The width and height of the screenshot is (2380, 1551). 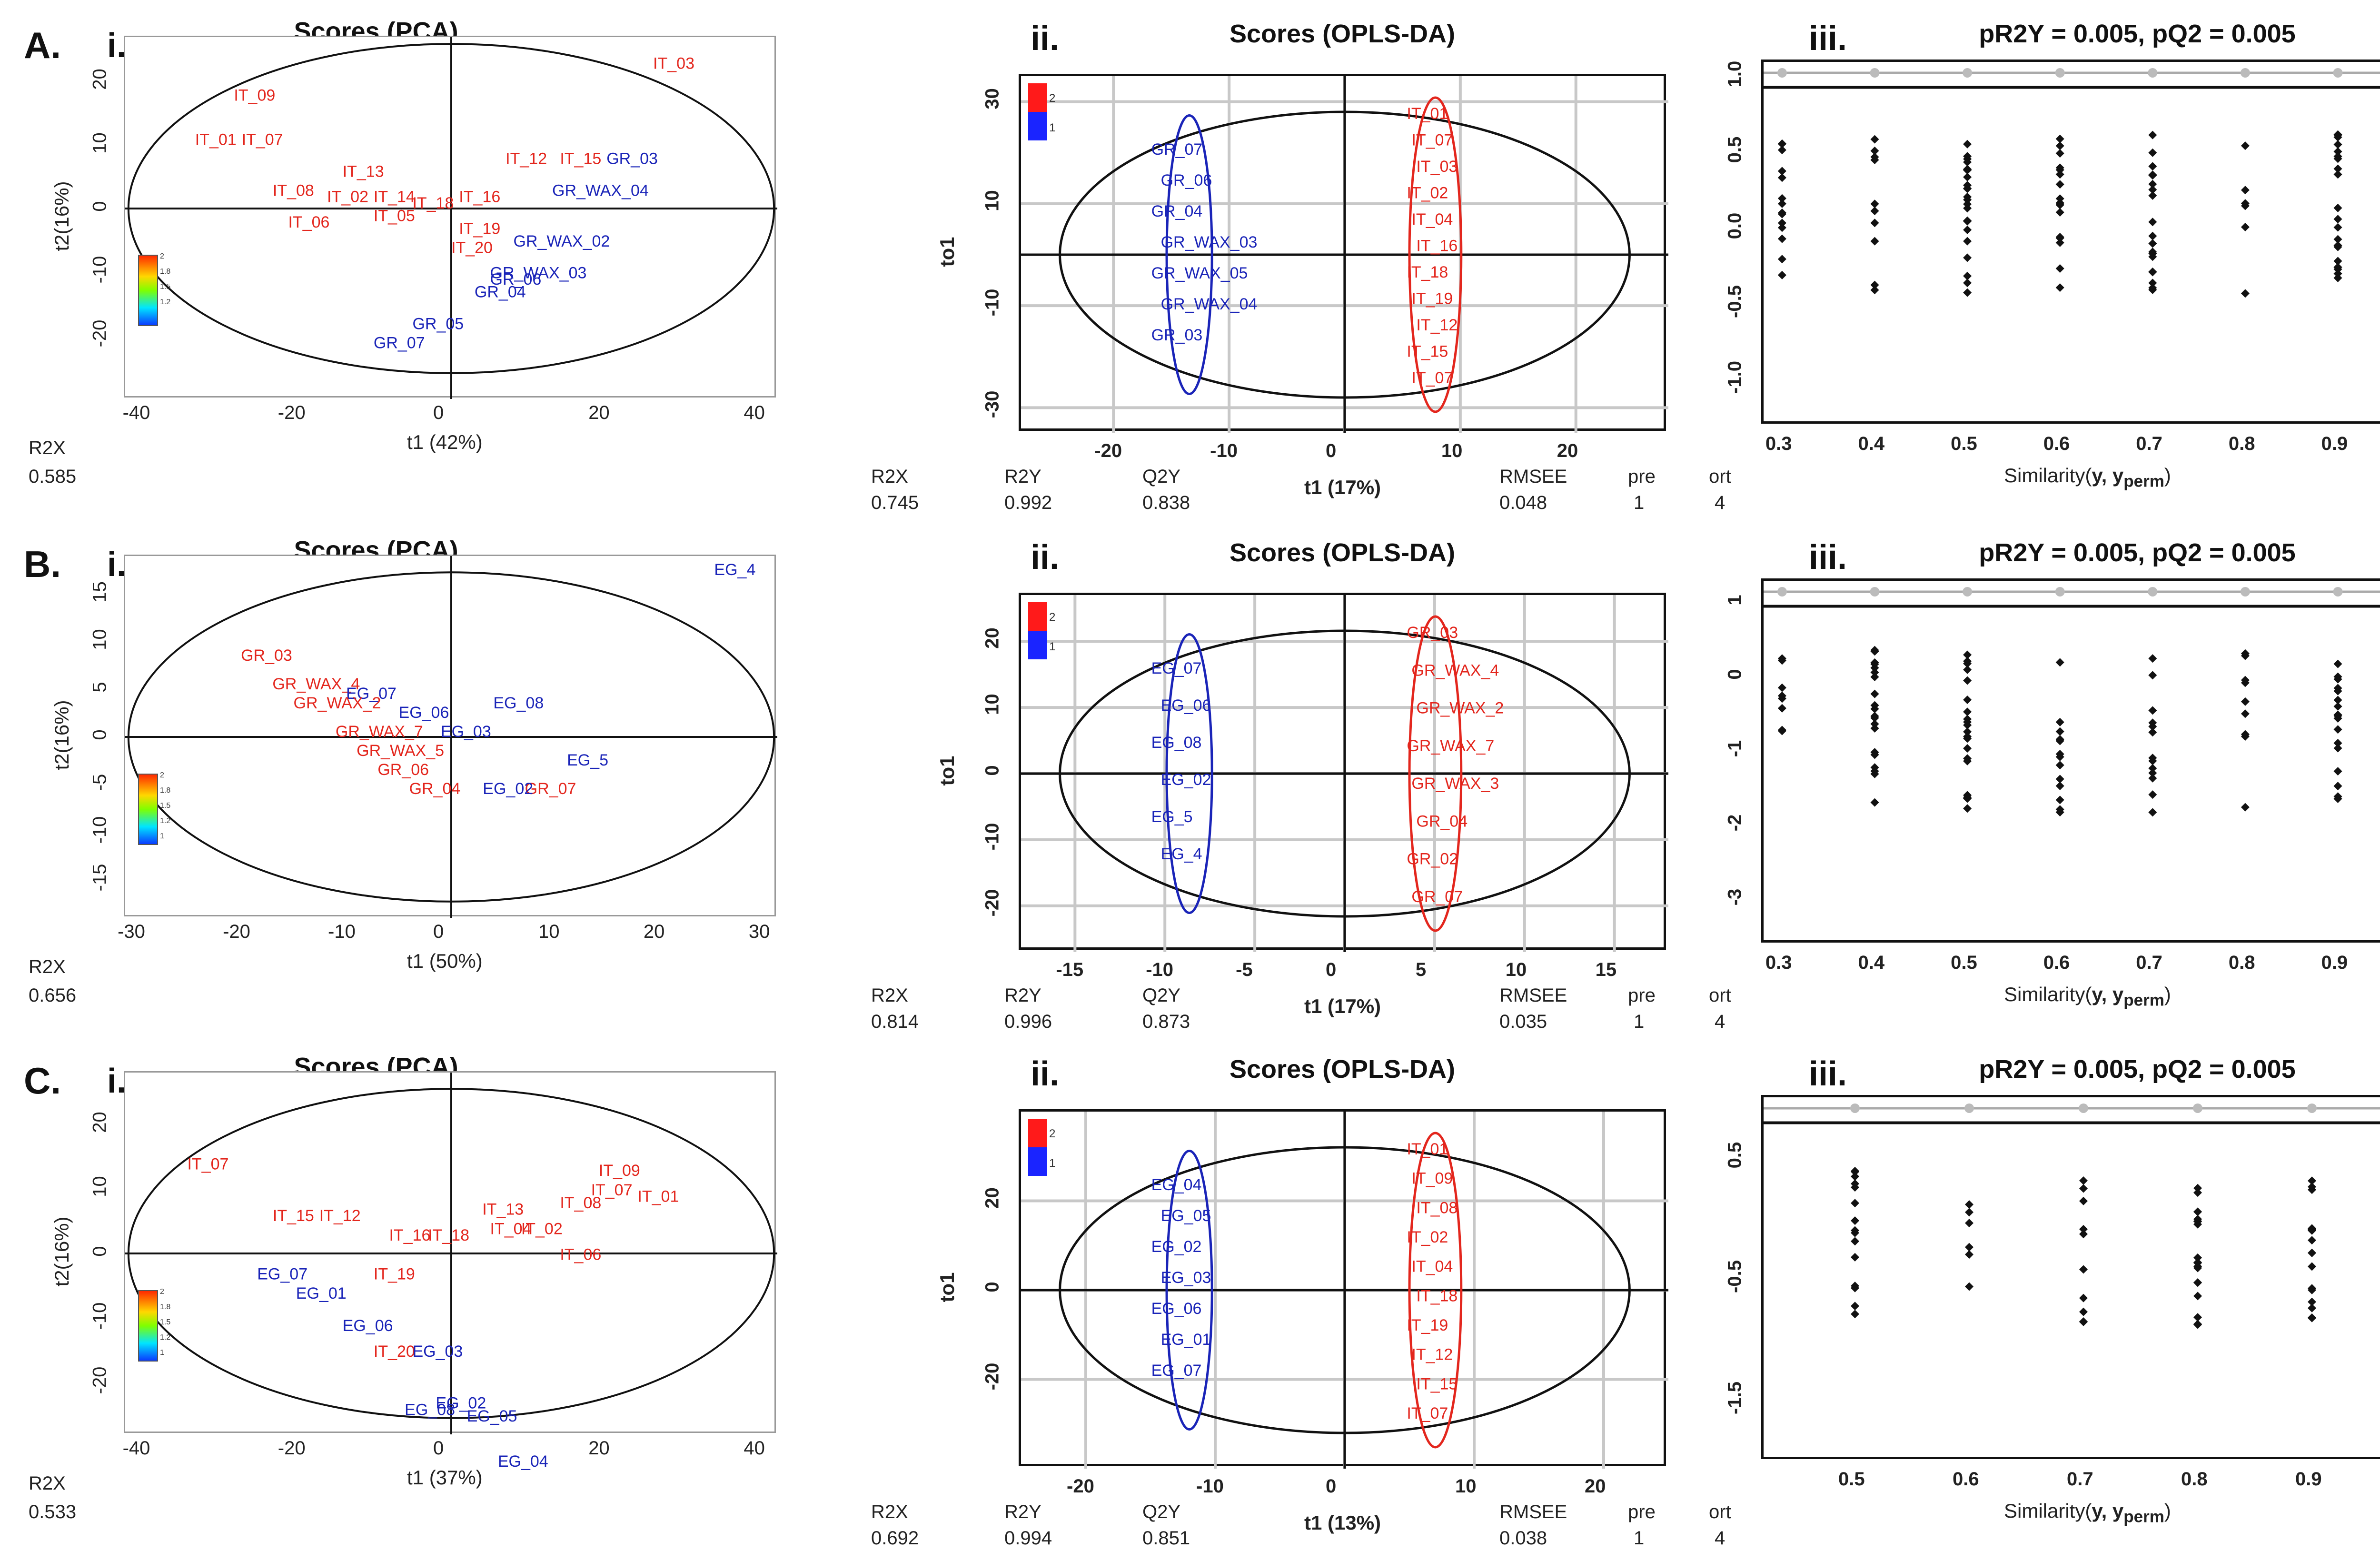 What do you see at coordinates (1734, 600) in the screenshot?
I see `y-tick-label: 1` at bounding box center [1734, 600].